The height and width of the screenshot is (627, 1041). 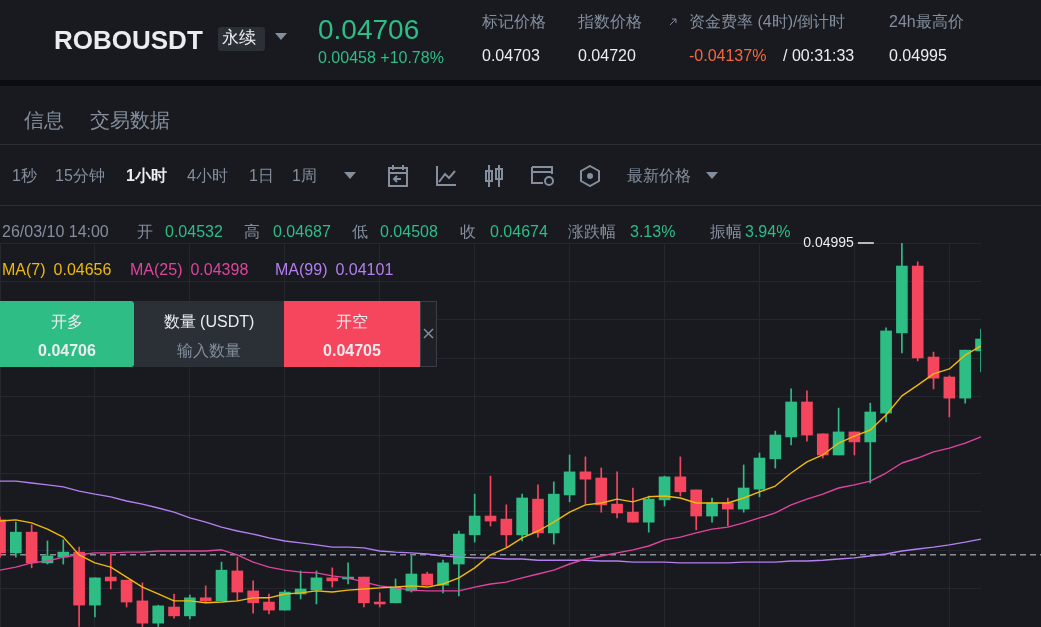 What do you see at coordinates (252, 231) in the screenshot?
I see `text: 高` at bounding box center [252, 231].